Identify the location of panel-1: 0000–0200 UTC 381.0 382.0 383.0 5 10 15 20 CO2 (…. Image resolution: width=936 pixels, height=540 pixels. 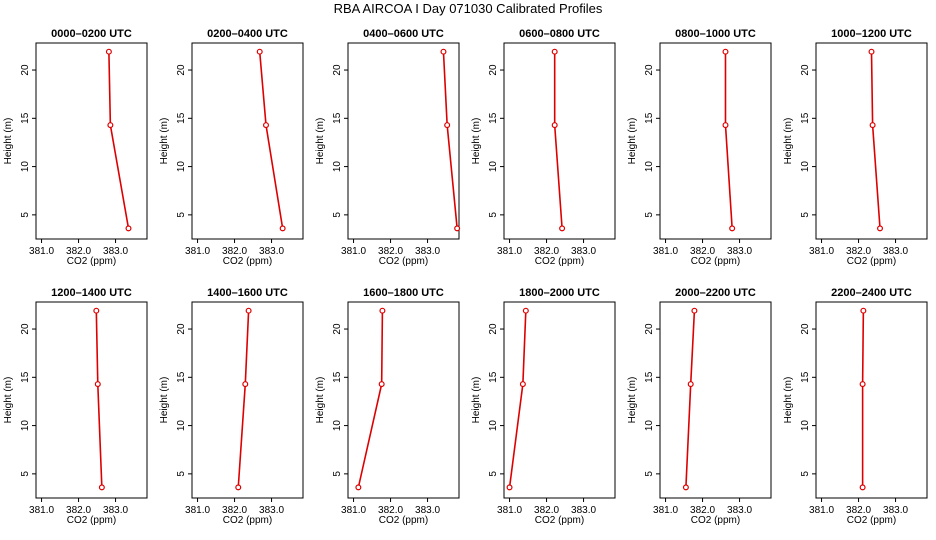
(75, 147).